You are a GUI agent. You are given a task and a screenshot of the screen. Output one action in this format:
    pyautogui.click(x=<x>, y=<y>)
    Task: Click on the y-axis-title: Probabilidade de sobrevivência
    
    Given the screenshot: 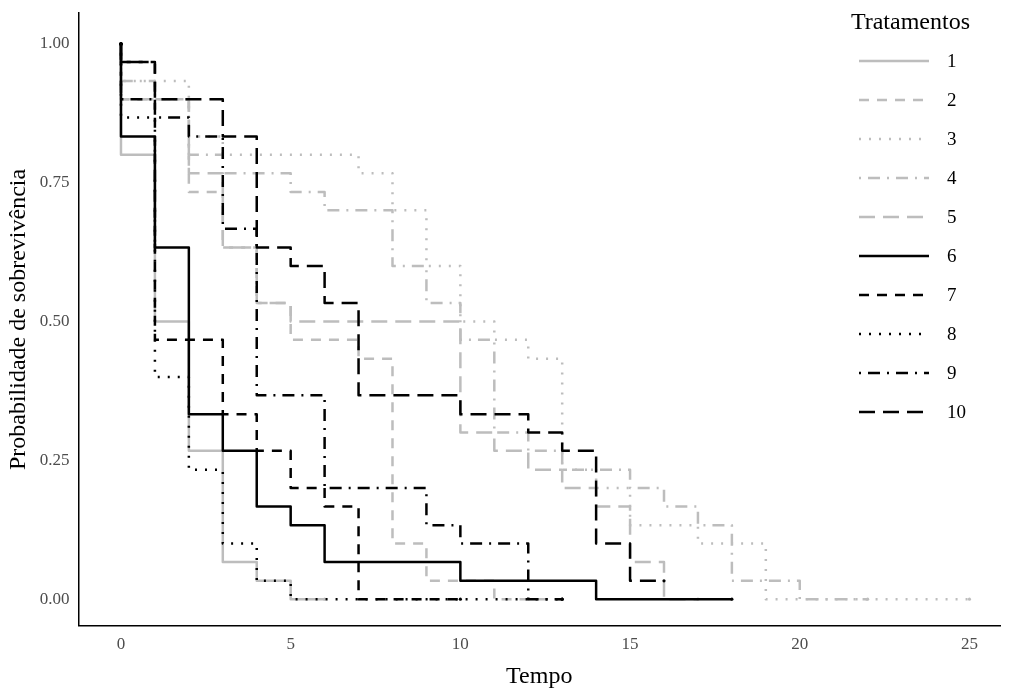 What is the action you would take?
    pyautogui.click(x=16, y=319)
    